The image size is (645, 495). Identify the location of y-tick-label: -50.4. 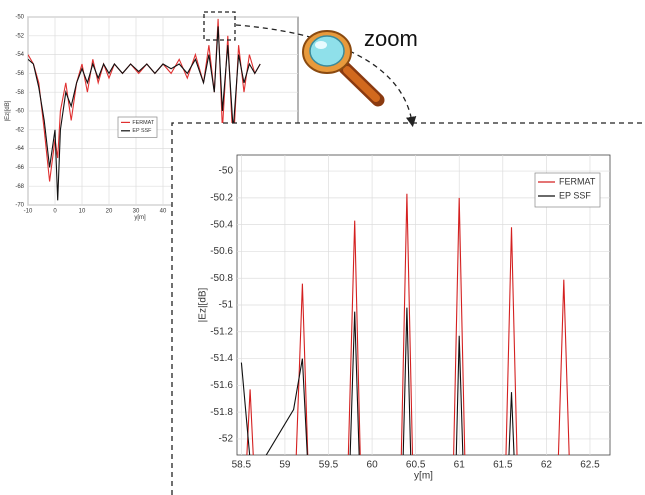
(221, 224).